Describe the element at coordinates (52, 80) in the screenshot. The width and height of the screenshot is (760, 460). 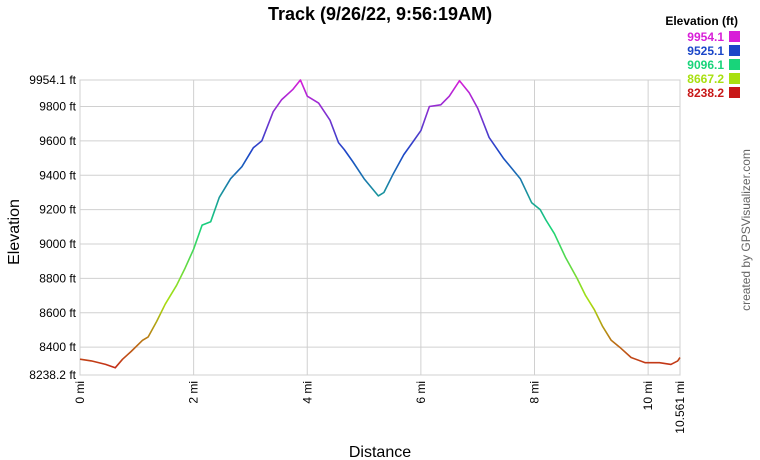
I see `y-tick-label: 9954.1 ft` at that location.